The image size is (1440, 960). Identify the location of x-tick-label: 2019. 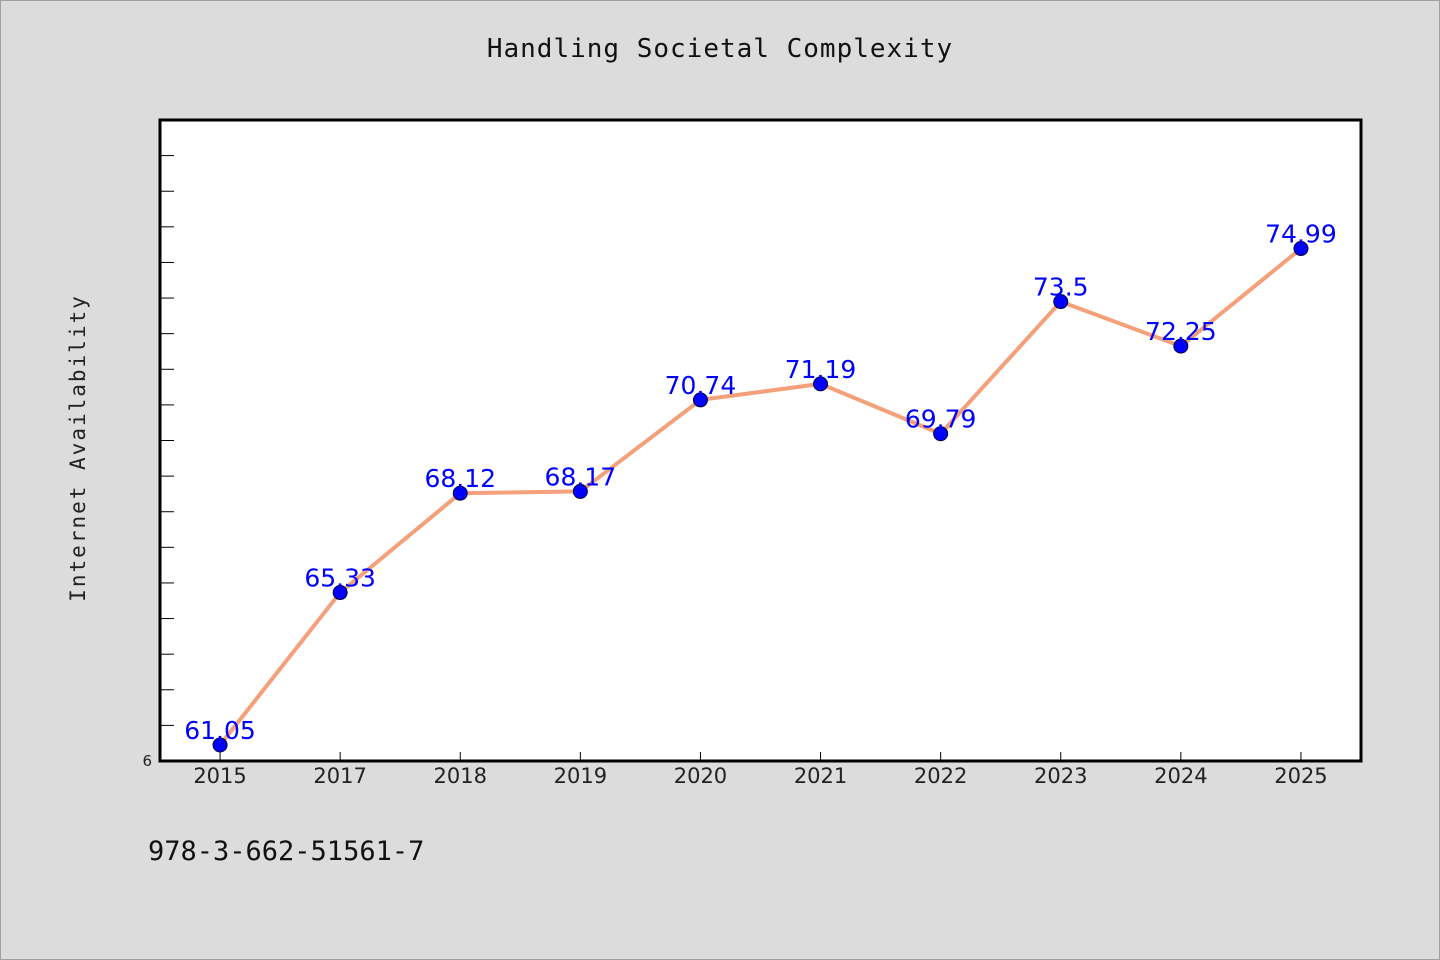
(580, 776).